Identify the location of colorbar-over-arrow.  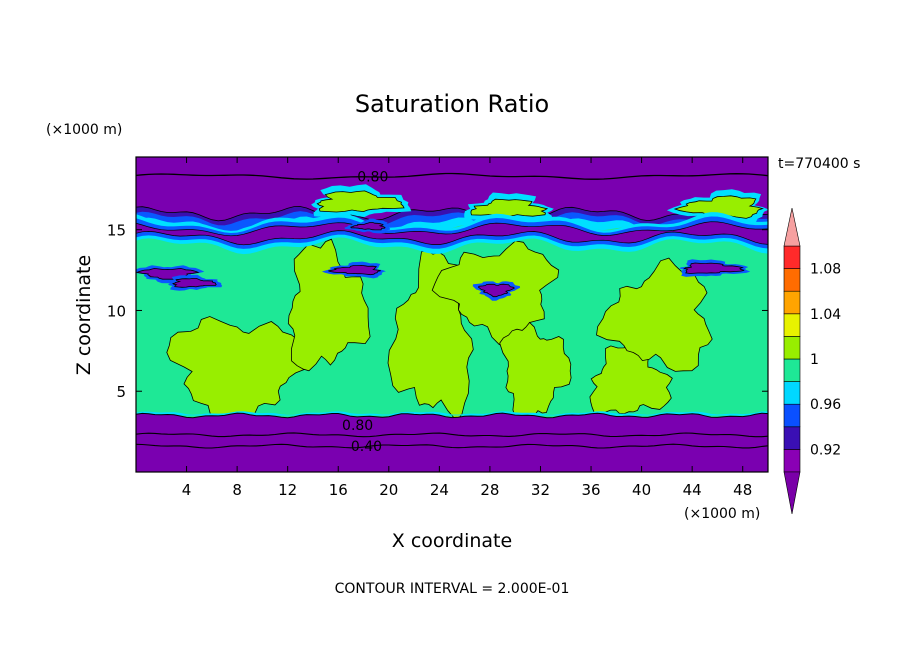
(792, 227).